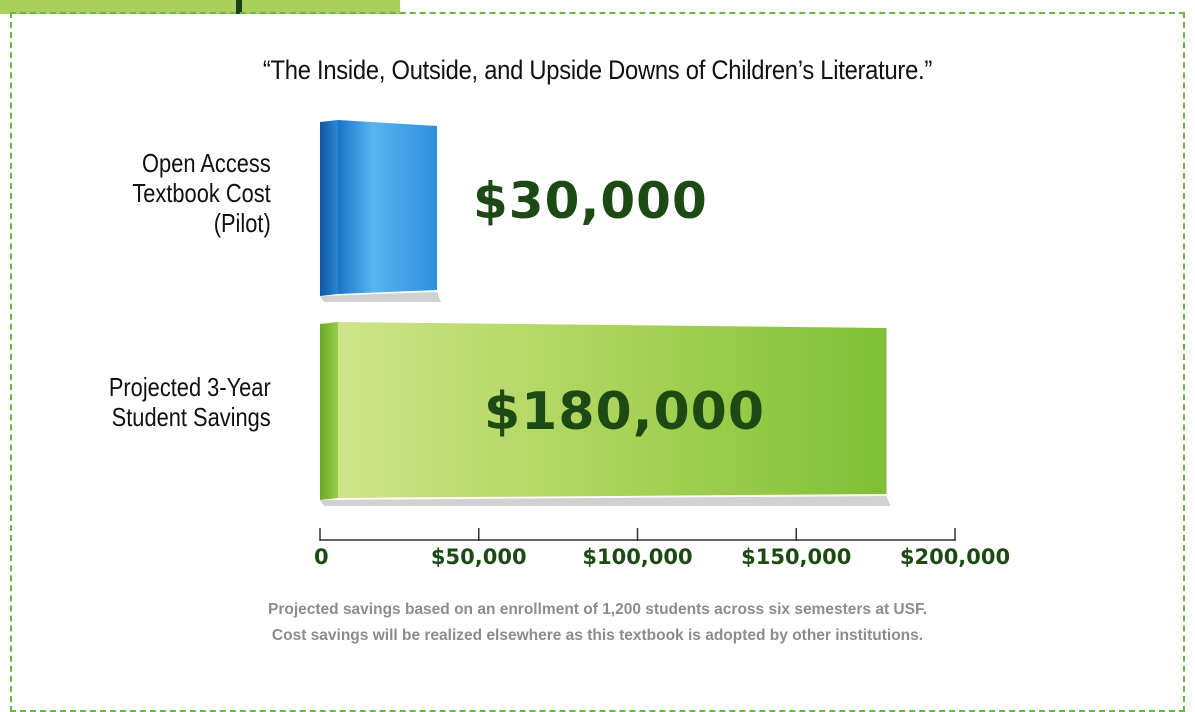 This screenshot has height=712, width=1195. What do you see at coordinates (191, 417) in the screenshot?
I see `category-label-line: Student Savings` at bounding box center [191, 417].